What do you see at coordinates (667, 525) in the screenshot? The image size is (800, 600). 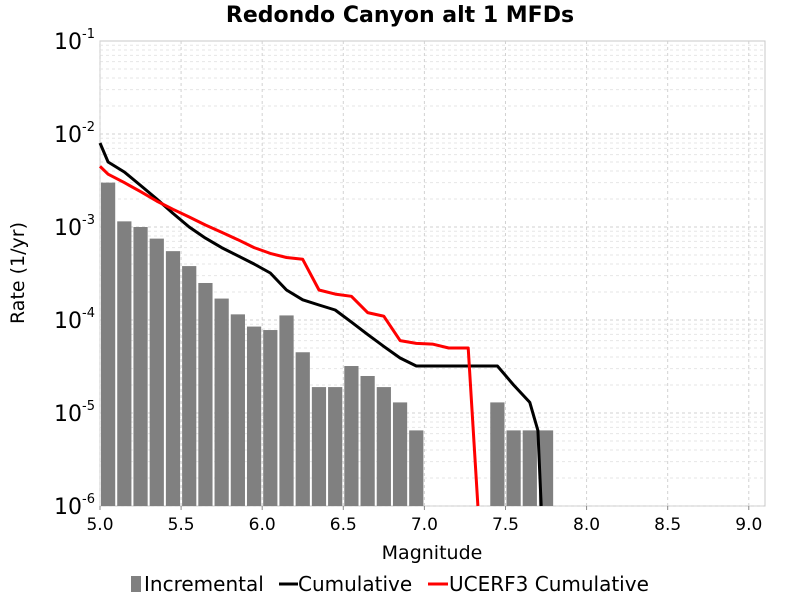 I see `x-tick-label: 8.5` at bounding box center [667, 525].